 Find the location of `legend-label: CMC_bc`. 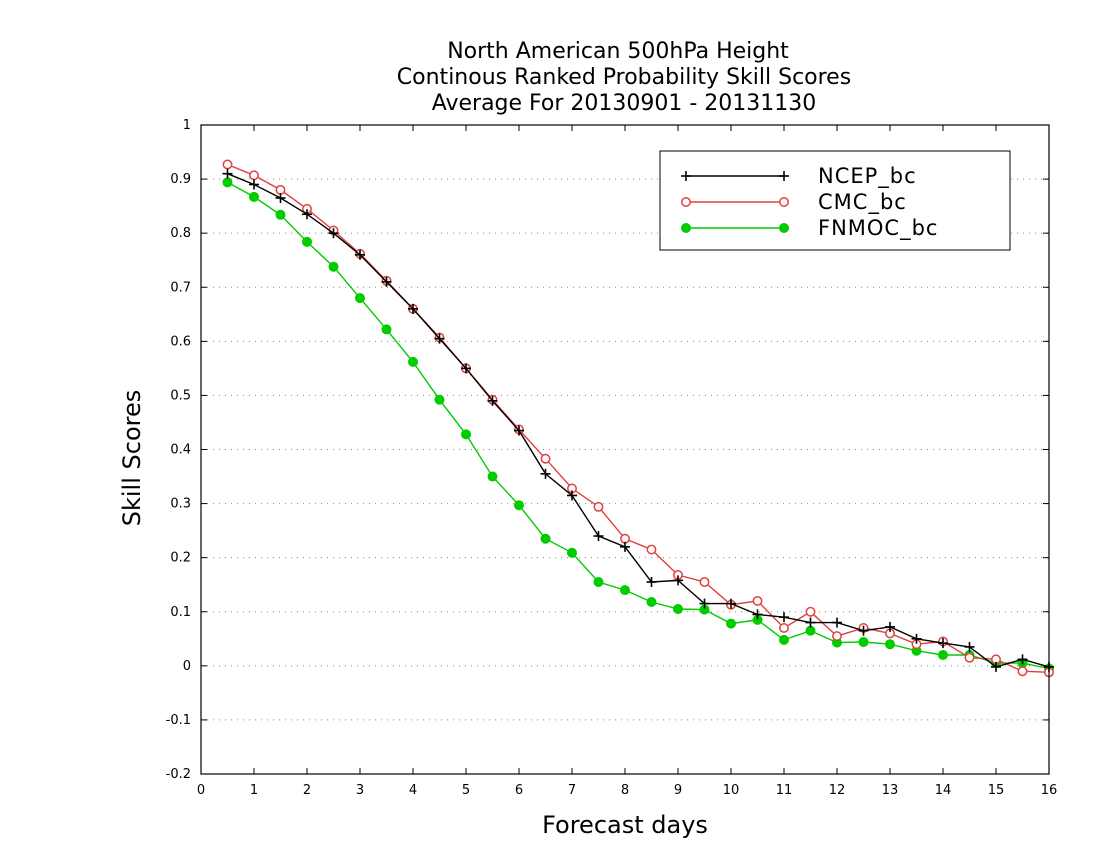

legend-label: CMC_bc is located at coordinates (862, 202).